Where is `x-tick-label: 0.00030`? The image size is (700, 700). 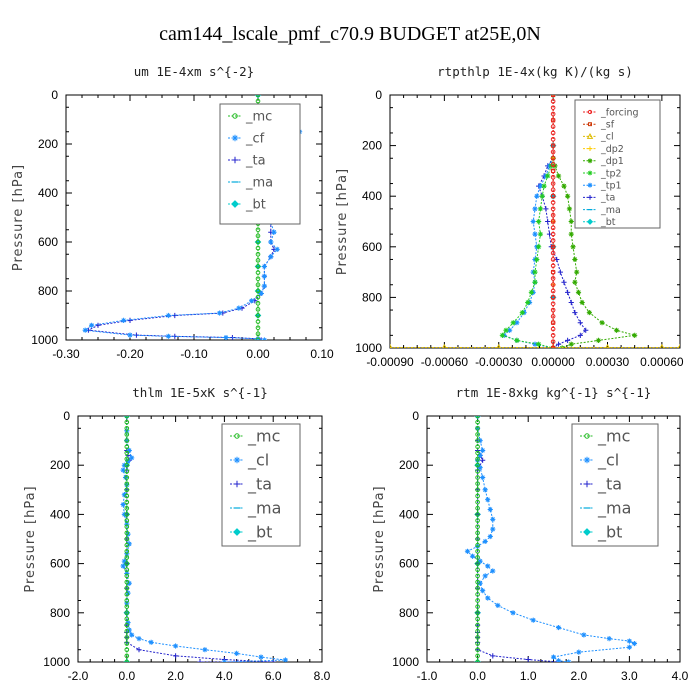
x-tick-label: 0.00030 is located at coordinates (608, 362).